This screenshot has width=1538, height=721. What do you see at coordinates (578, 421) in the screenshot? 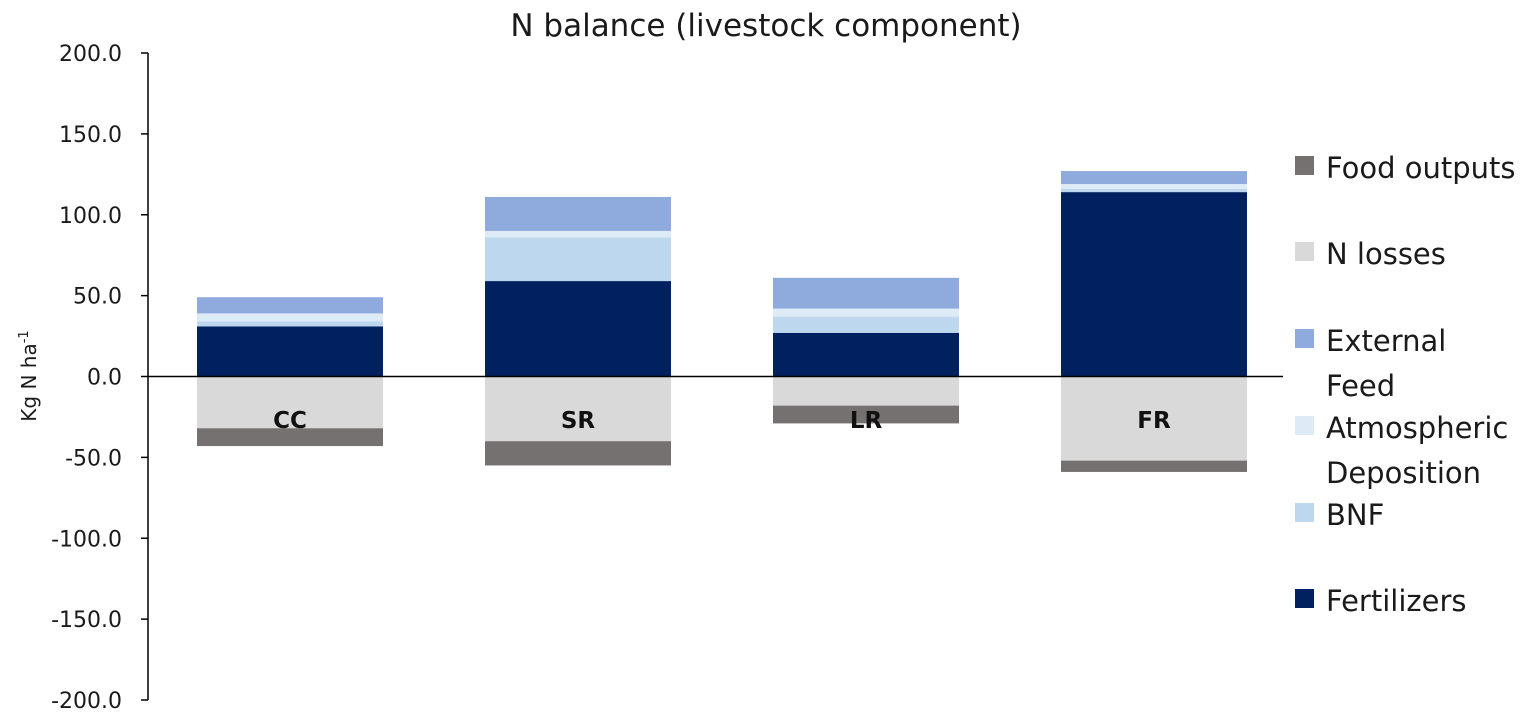
I see `category-label-sr: SR` at bounding box center [578, 421].